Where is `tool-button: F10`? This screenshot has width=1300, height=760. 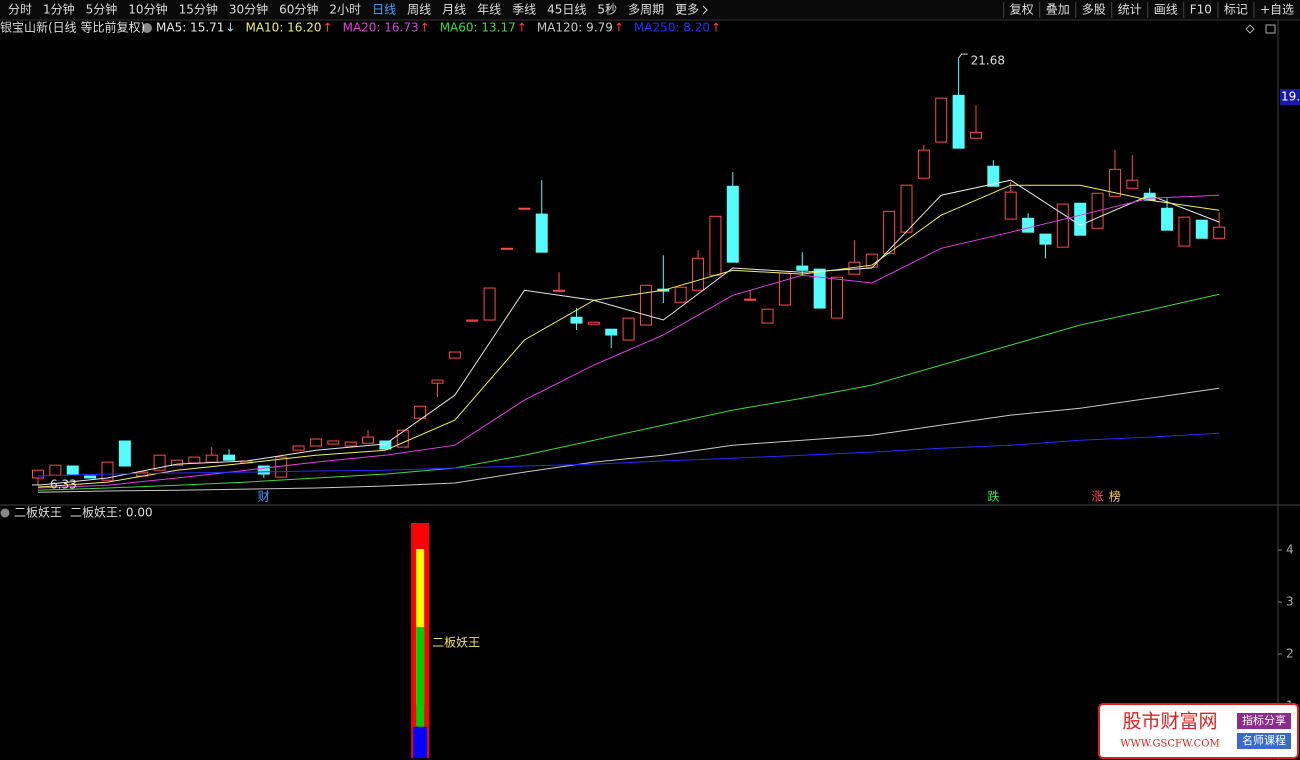 tool-button: F10 is located at coordinates (1201, 10).